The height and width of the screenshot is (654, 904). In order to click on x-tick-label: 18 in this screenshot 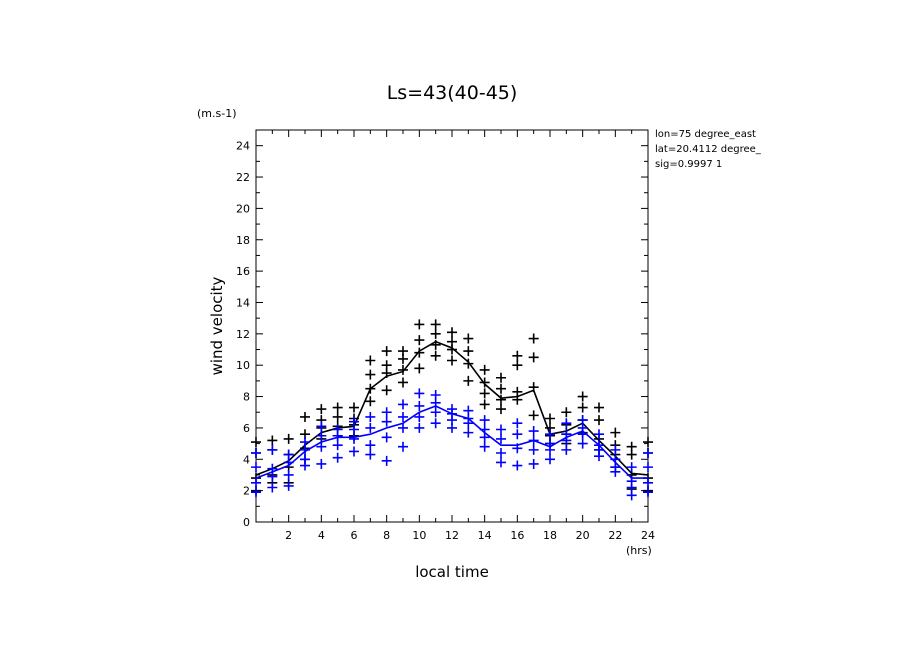, I will do `click(550, 535)`.